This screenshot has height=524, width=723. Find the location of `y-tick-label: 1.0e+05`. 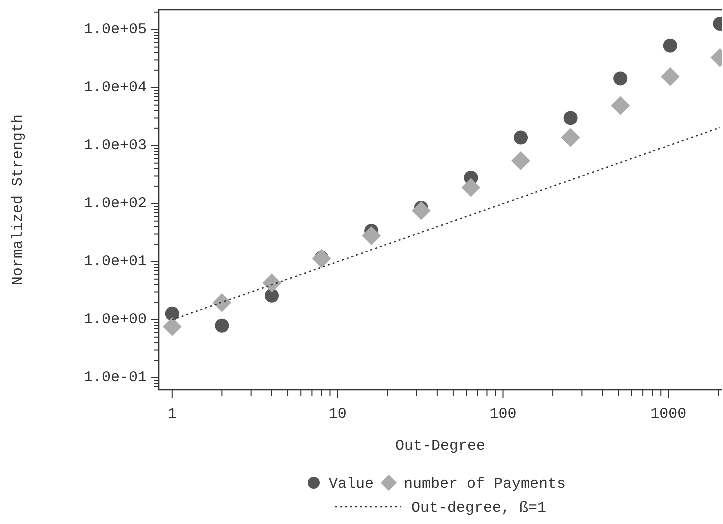

y-tick-label: 1.0e+05 is located at coordinates (115, 29).